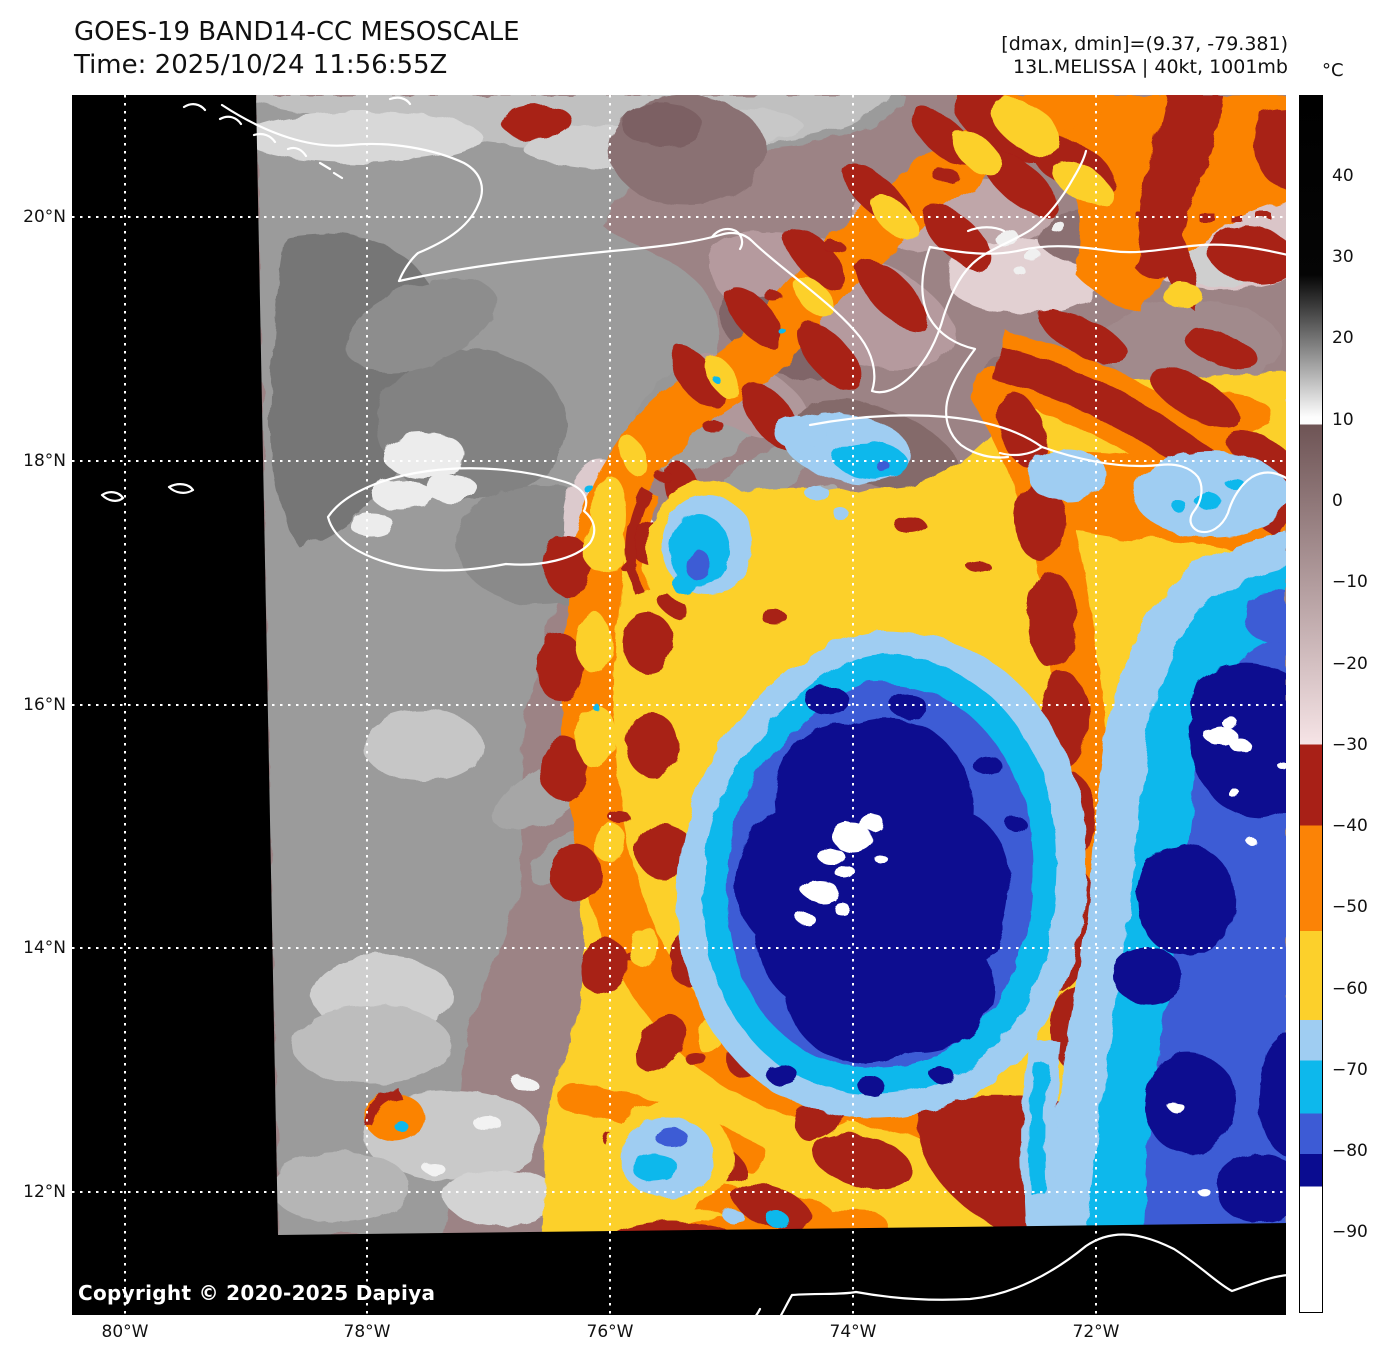 Image resolution: width=1390 pixels, height=1359 pixels. What do you see at coordinates (351, 193) in the screenshot?
I see `coastline-cuba-west` at bounding box center [351, 193].